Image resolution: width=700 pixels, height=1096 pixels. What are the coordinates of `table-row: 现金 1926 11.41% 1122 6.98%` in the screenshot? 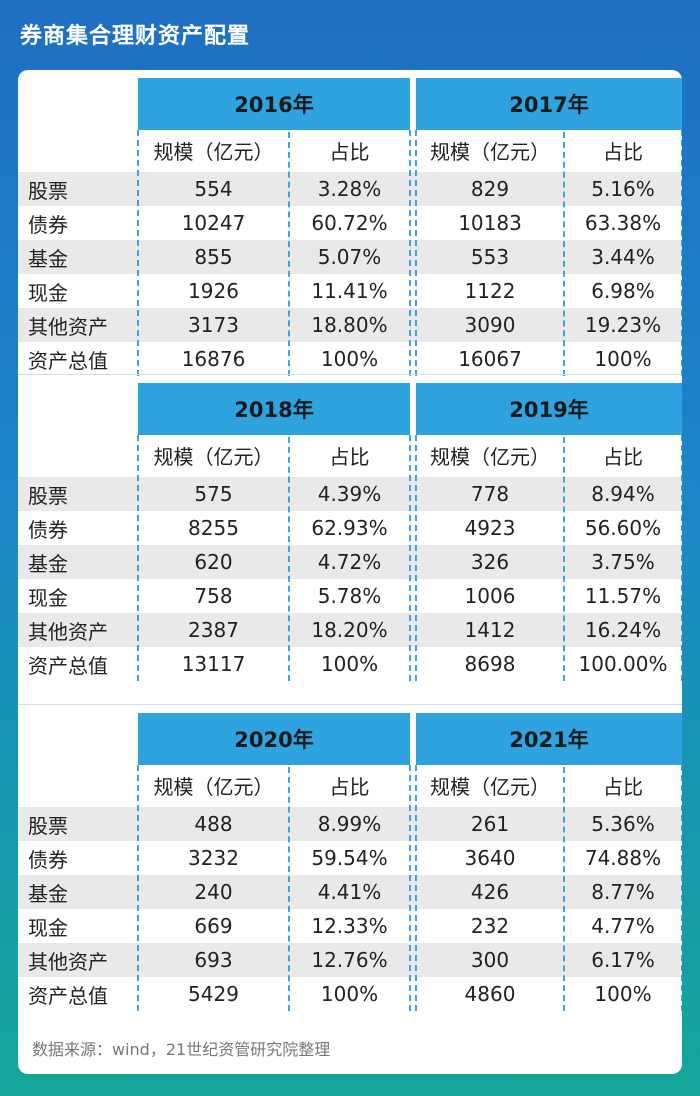 It's located at (350, 291).